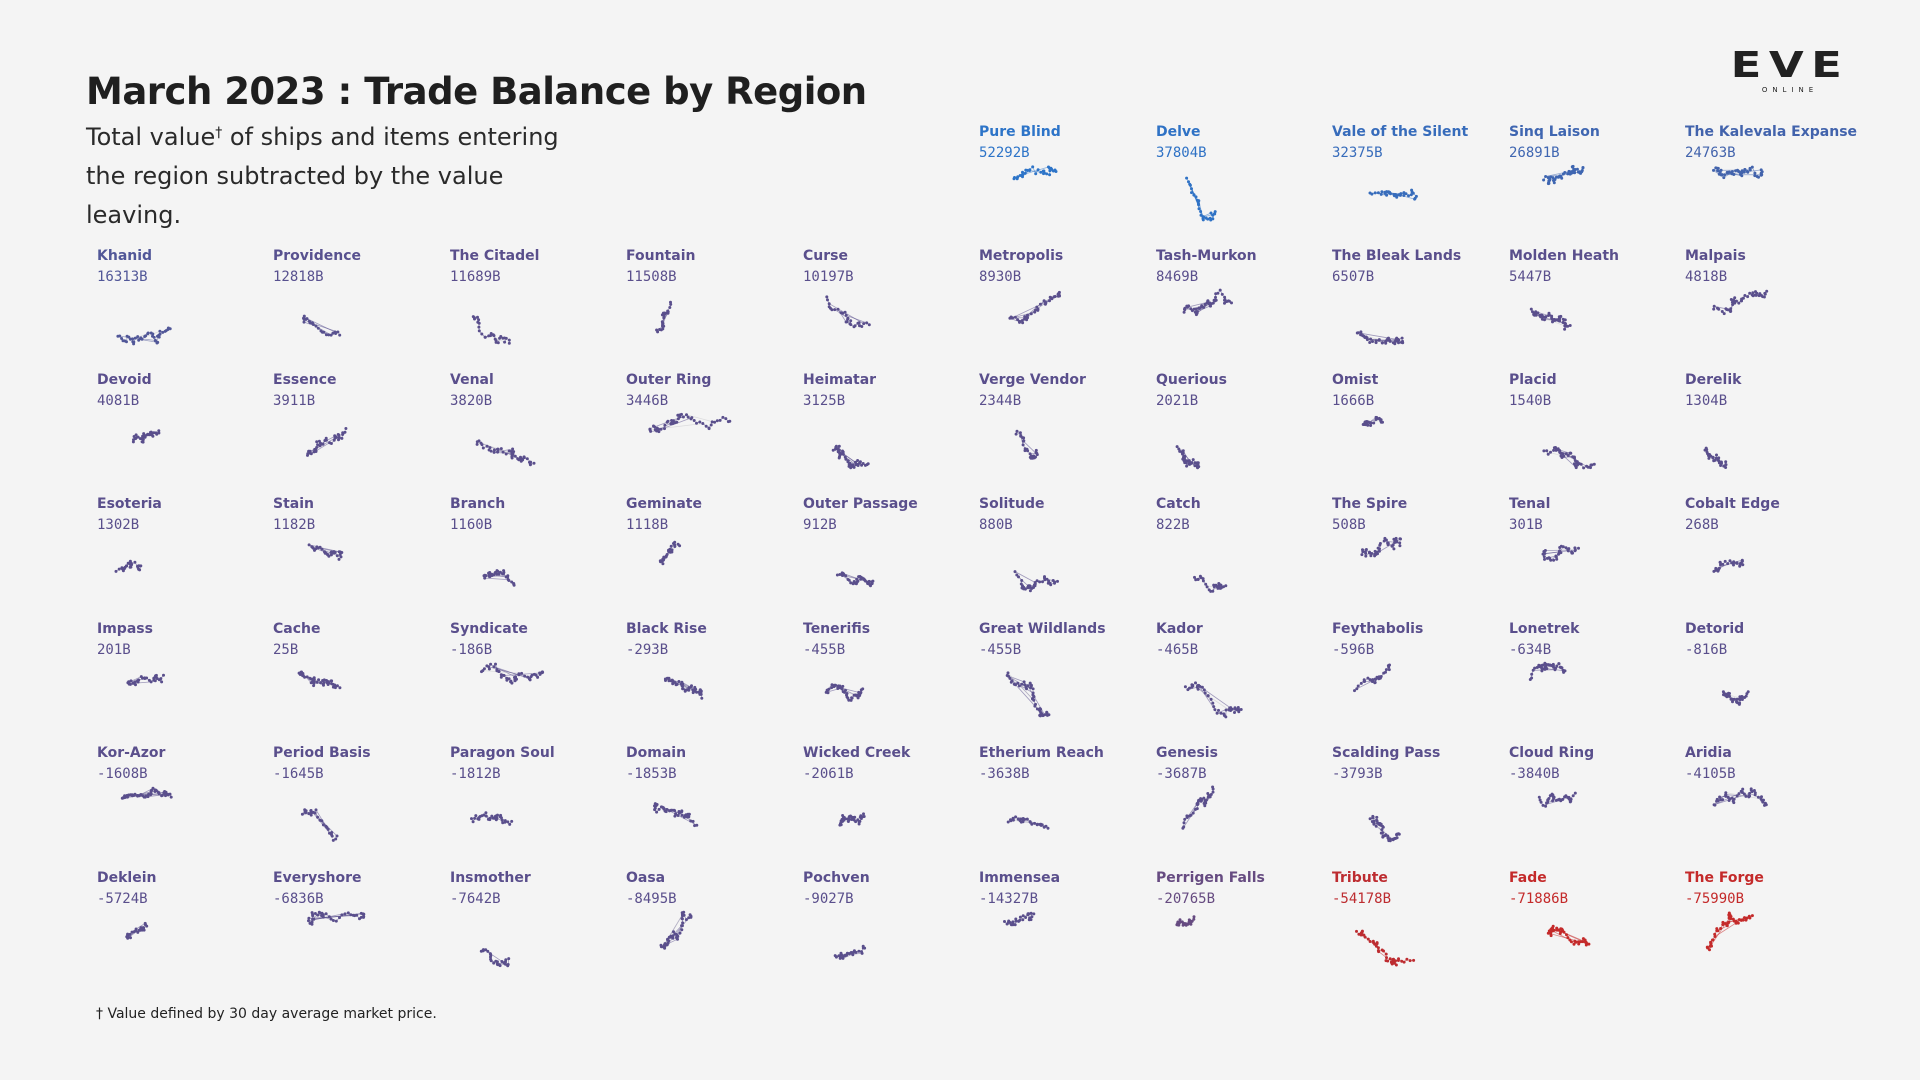 The width and height of the screenshot is (1920, 1080). What do you see at coordinates (1349, 525) in the screenshot?
I see `region-value: 508B` at bounding box center [1349, 525].